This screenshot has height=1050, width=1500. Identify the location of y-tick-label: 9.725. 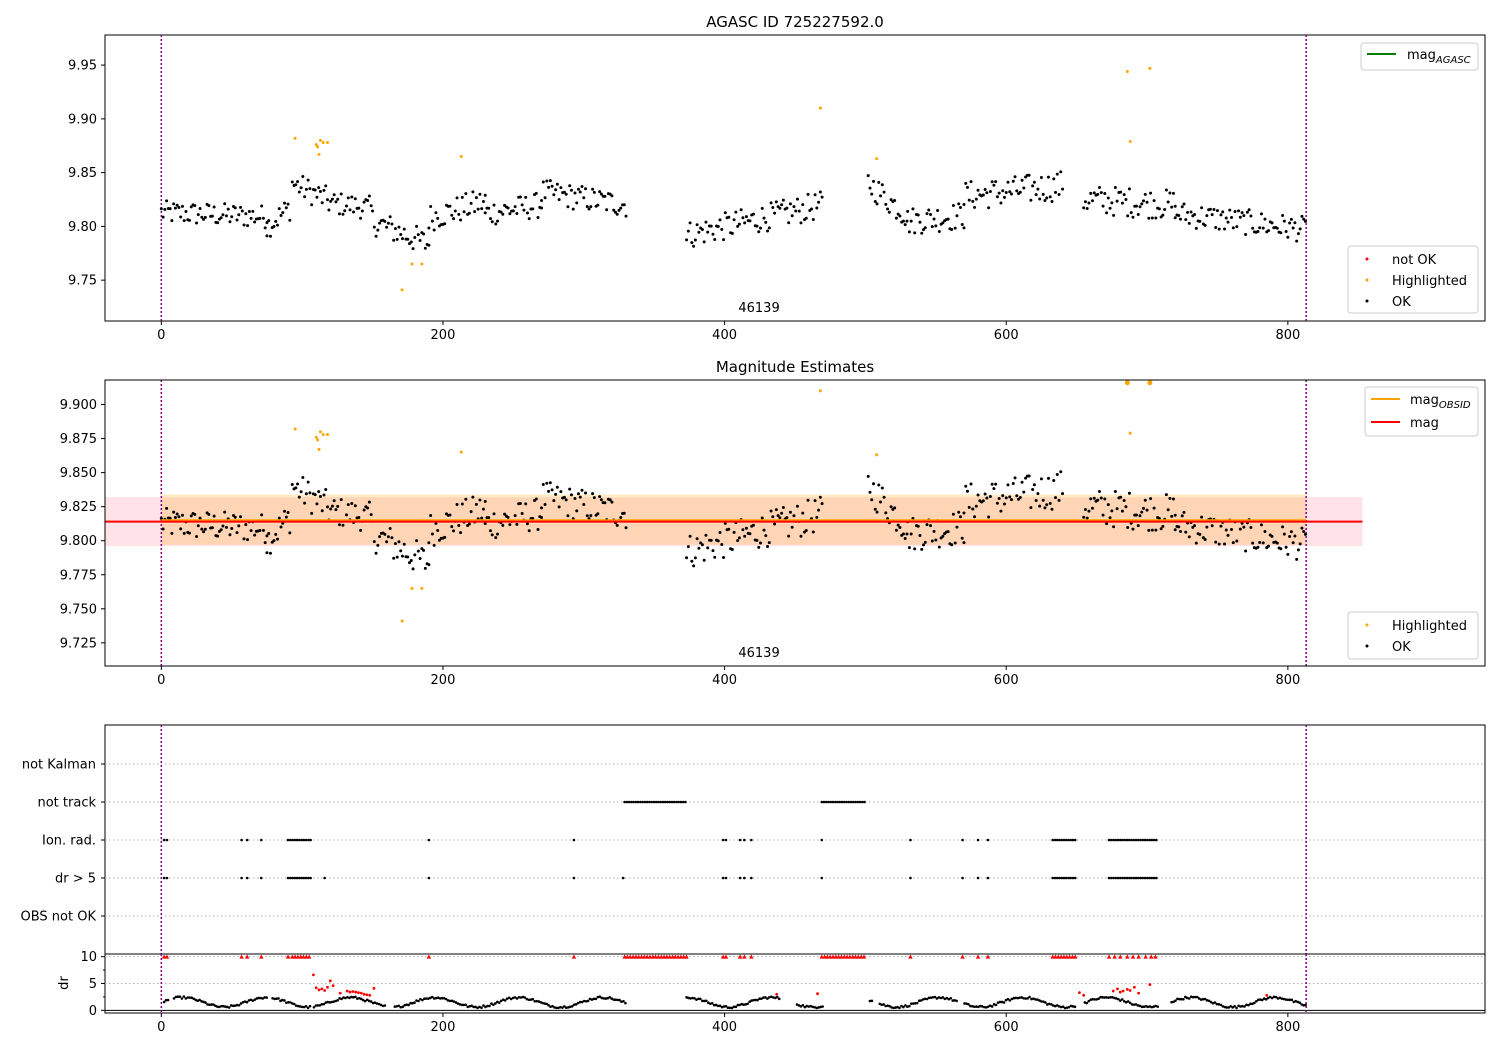
(78, 643).